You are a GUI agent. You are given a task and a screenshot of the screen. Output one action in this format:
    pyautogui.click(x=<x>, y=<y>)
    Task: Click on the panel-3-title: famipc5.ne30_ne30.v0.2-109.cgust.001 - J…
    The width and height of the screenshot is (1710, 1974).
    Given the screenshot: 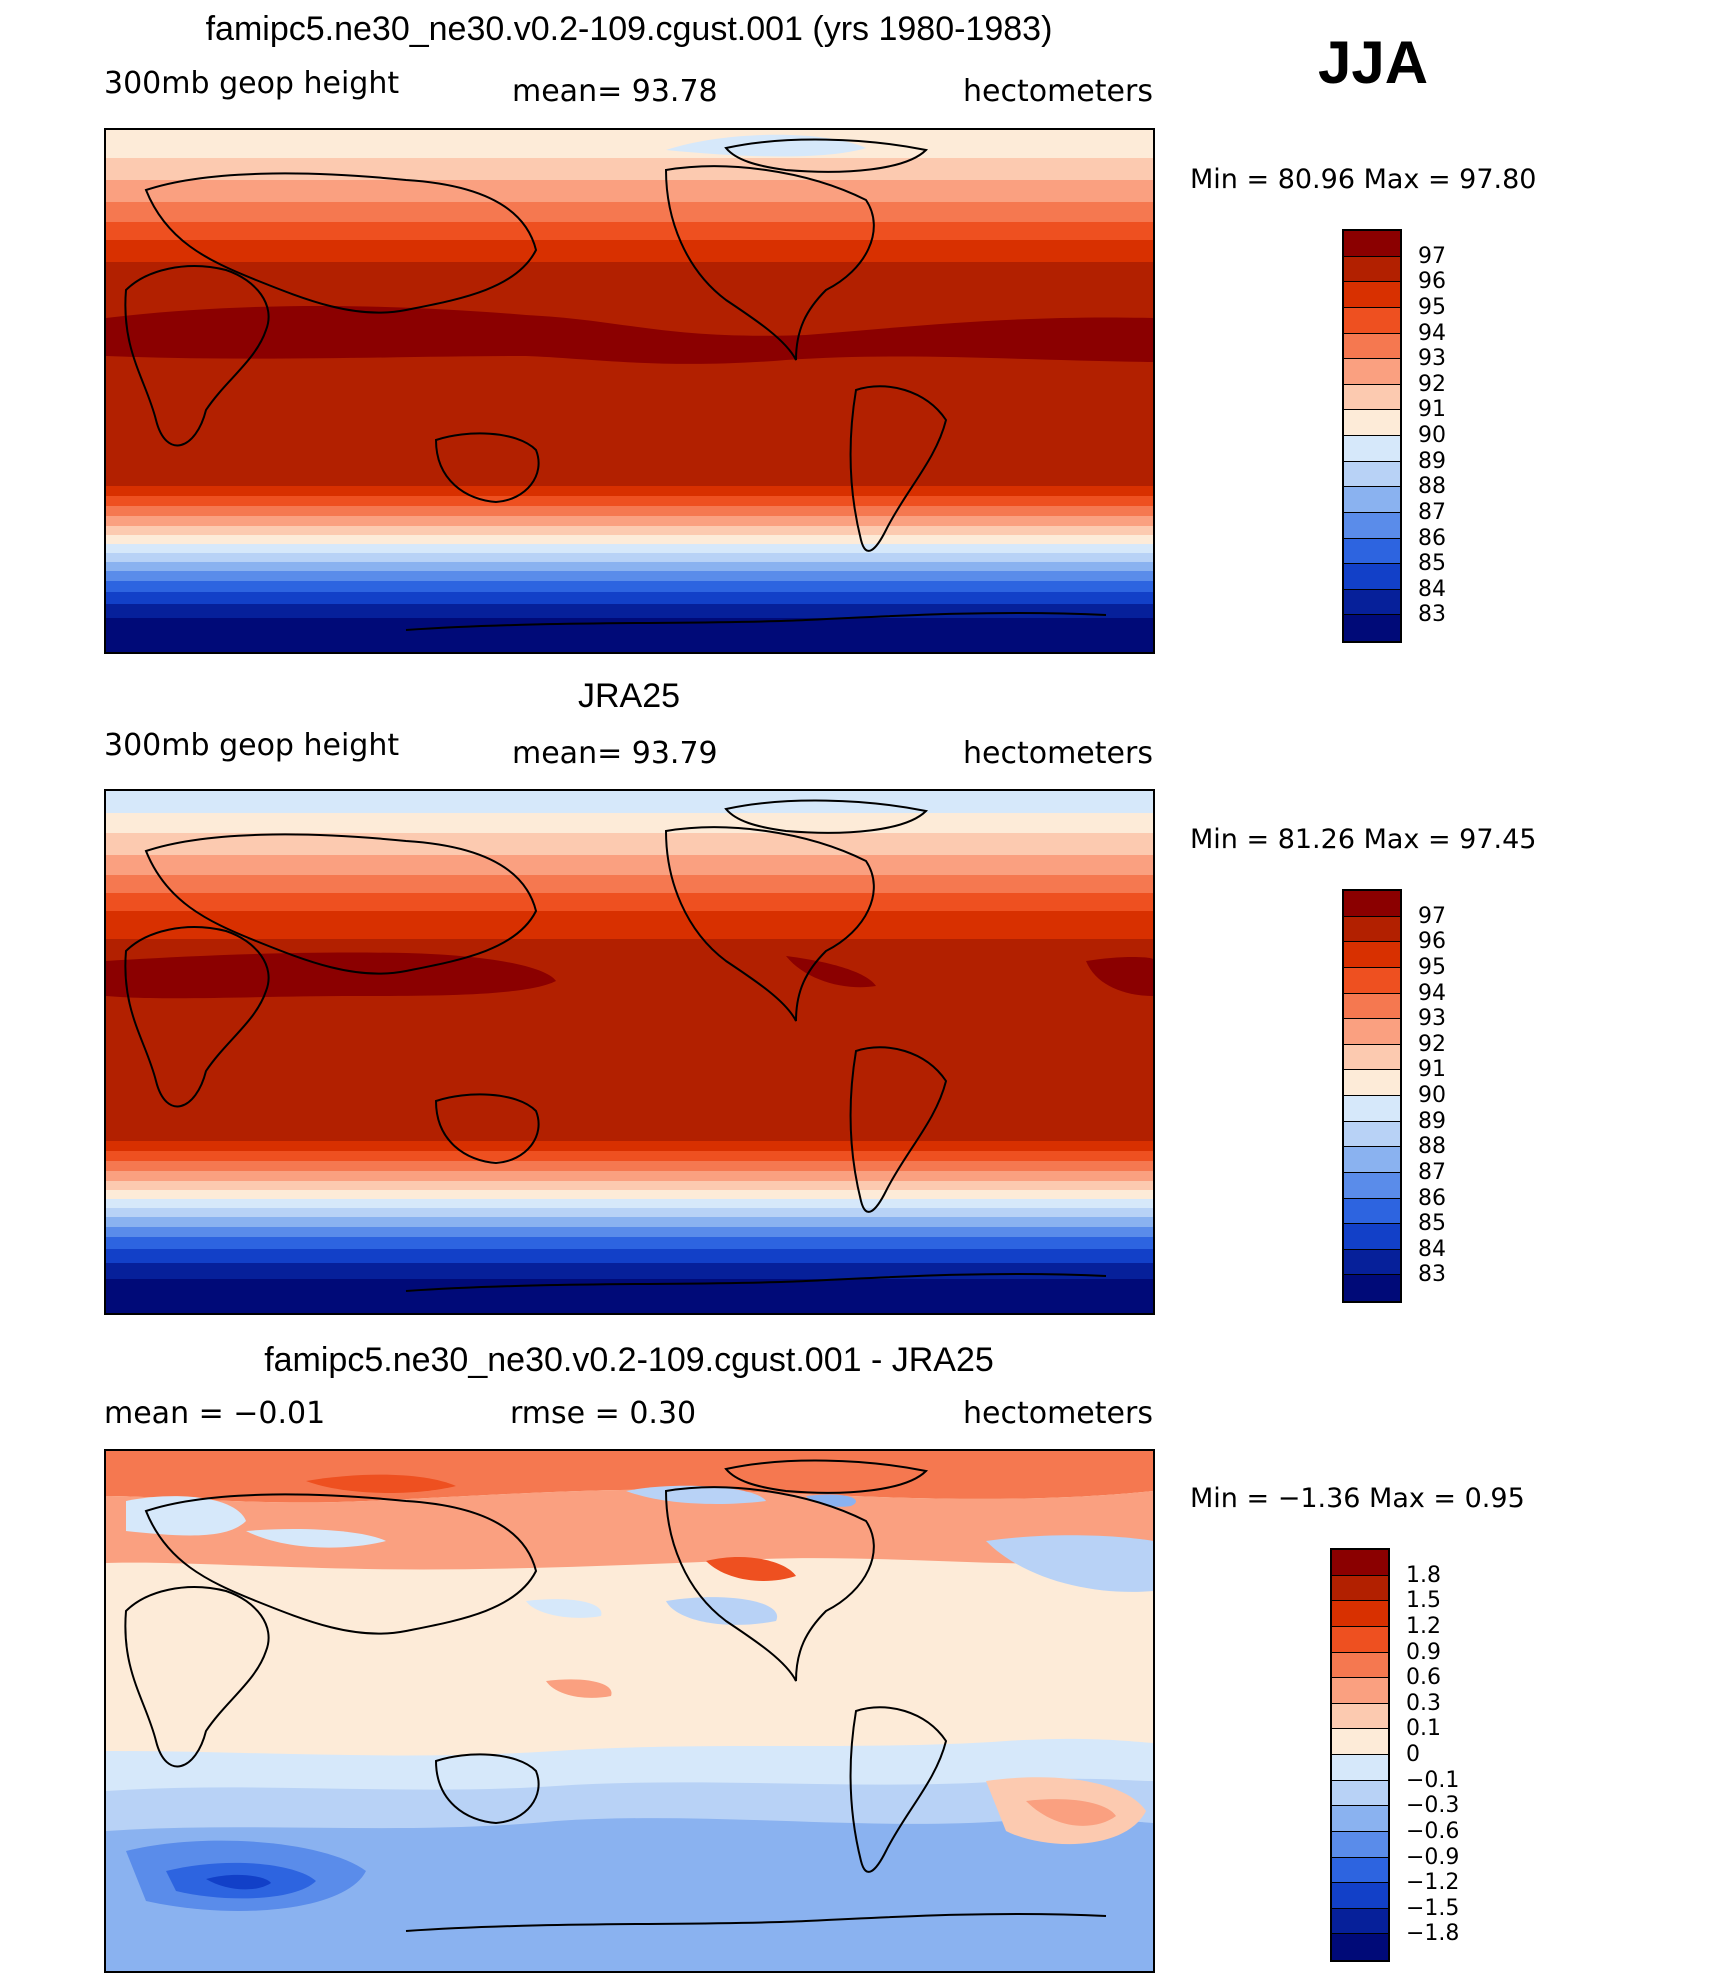 What is the action you would take?
    pyautogui.click(x=629, y=1360)
    